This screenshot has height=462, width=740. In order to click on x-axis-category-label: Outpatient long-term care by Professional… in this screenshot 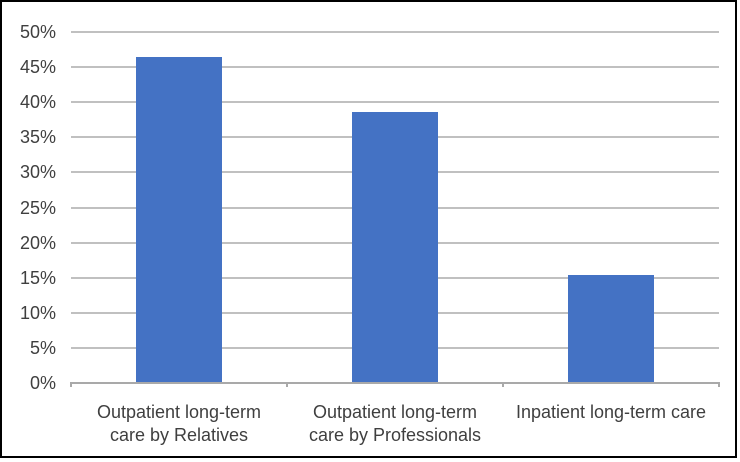, I will do `click(395, 424)`.